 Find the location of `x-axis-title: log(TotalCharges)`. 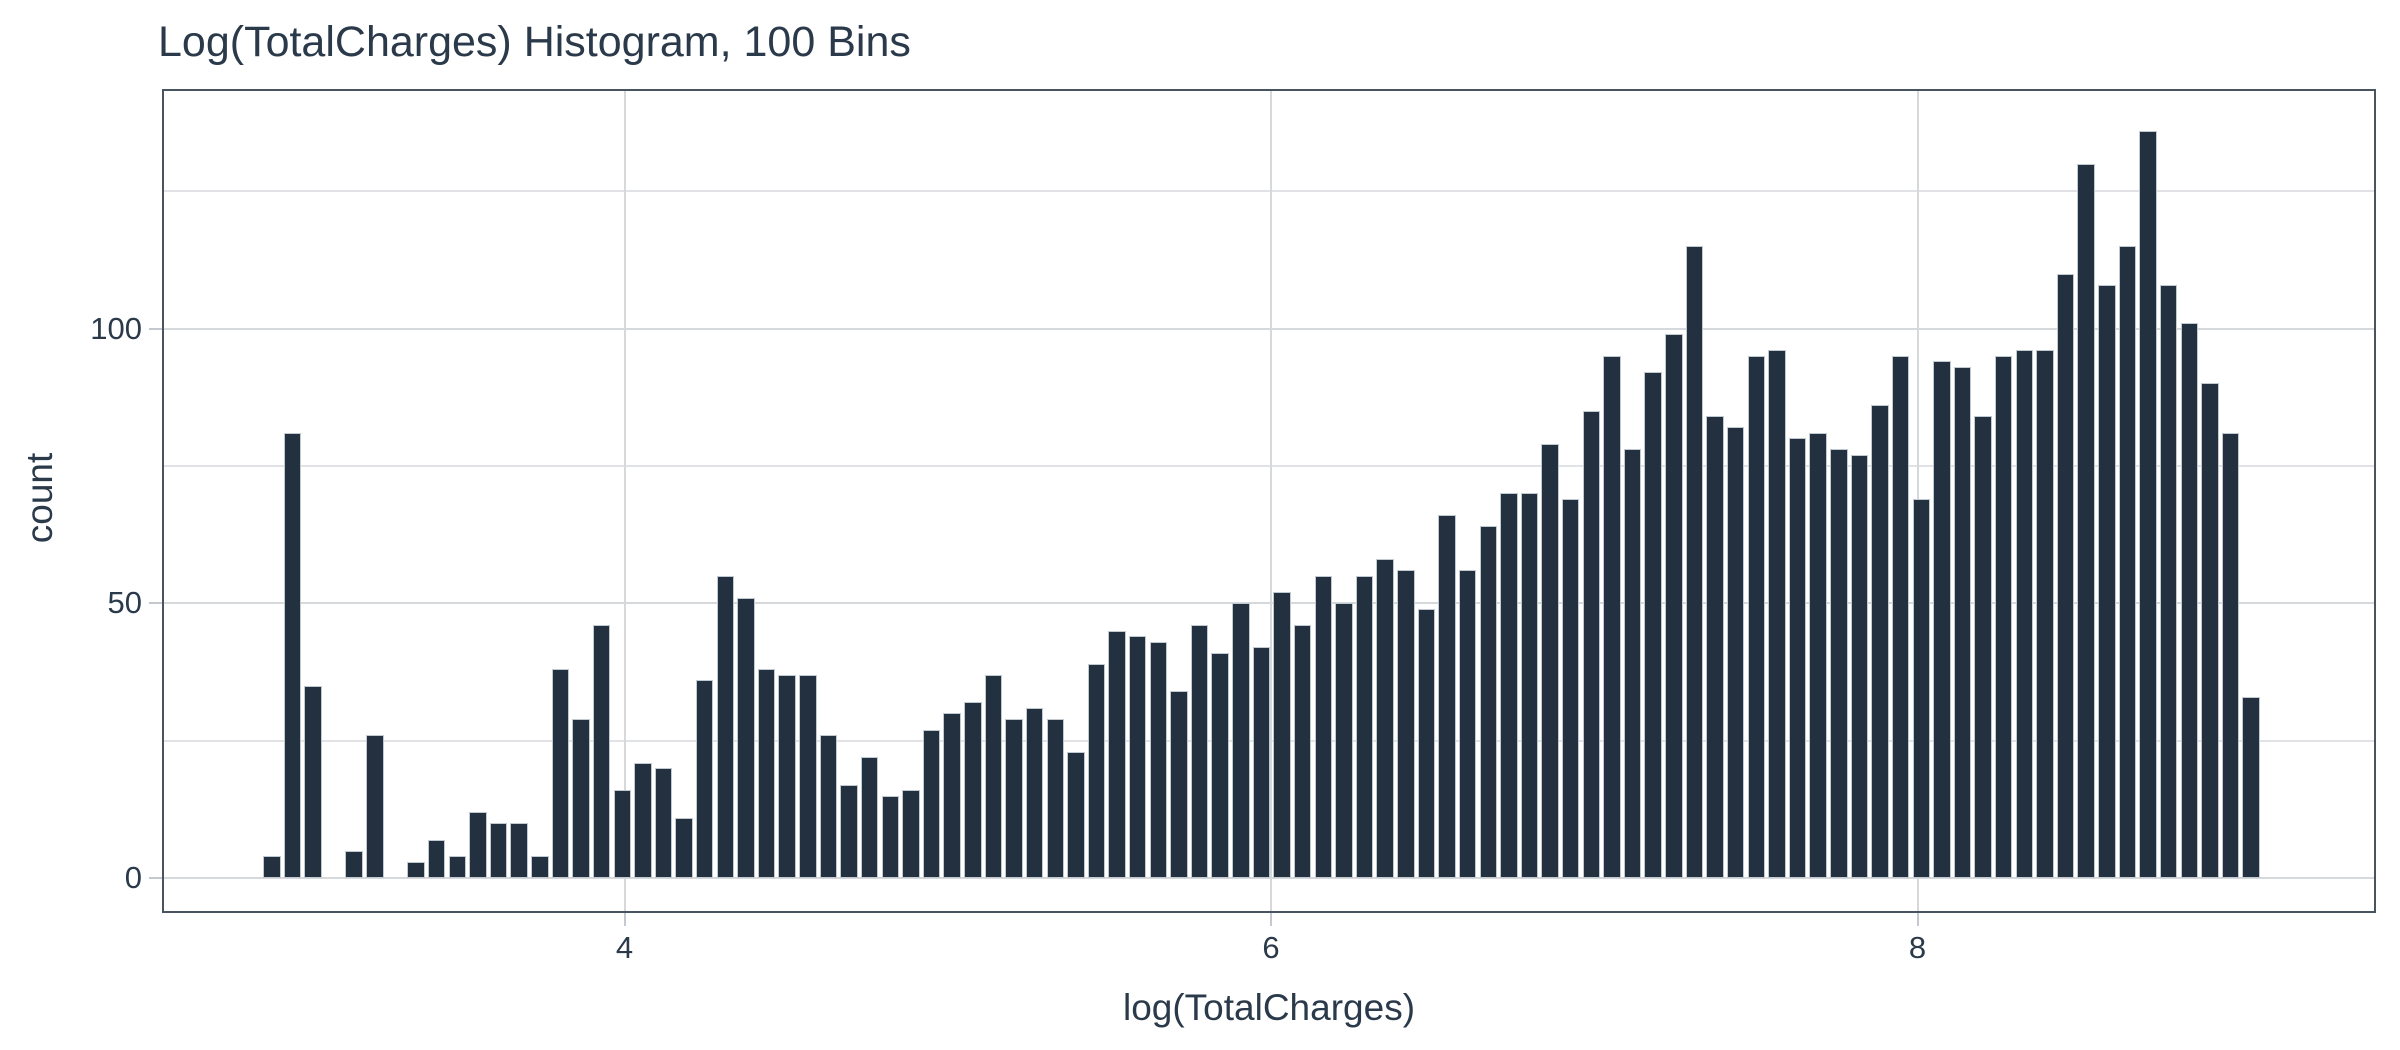

x-axis-title: log(TotalCharges) is located at coordinates (1269, 1007).